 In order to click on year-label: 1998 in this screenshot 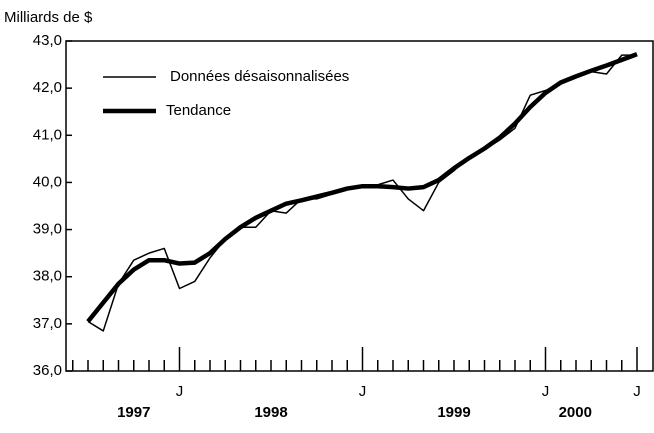, I will do `click(270, 412)`.